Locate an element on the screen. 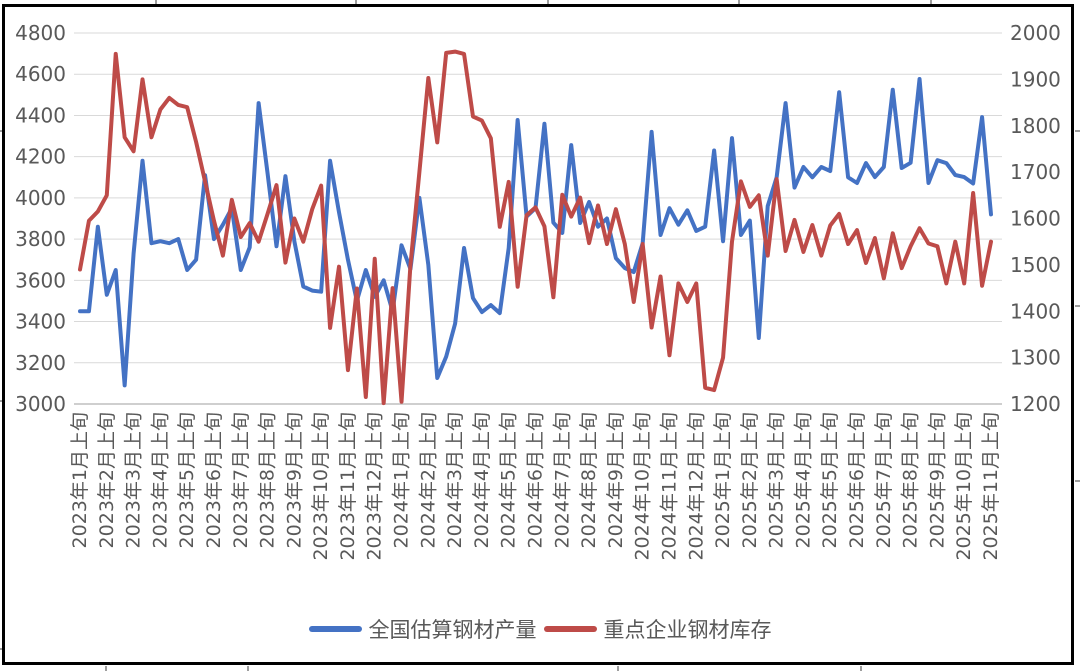 This screenshot has width=1080, height=671. x-axis-tick-label: 2024年4月上旬 is located at coordinates (482, 480).